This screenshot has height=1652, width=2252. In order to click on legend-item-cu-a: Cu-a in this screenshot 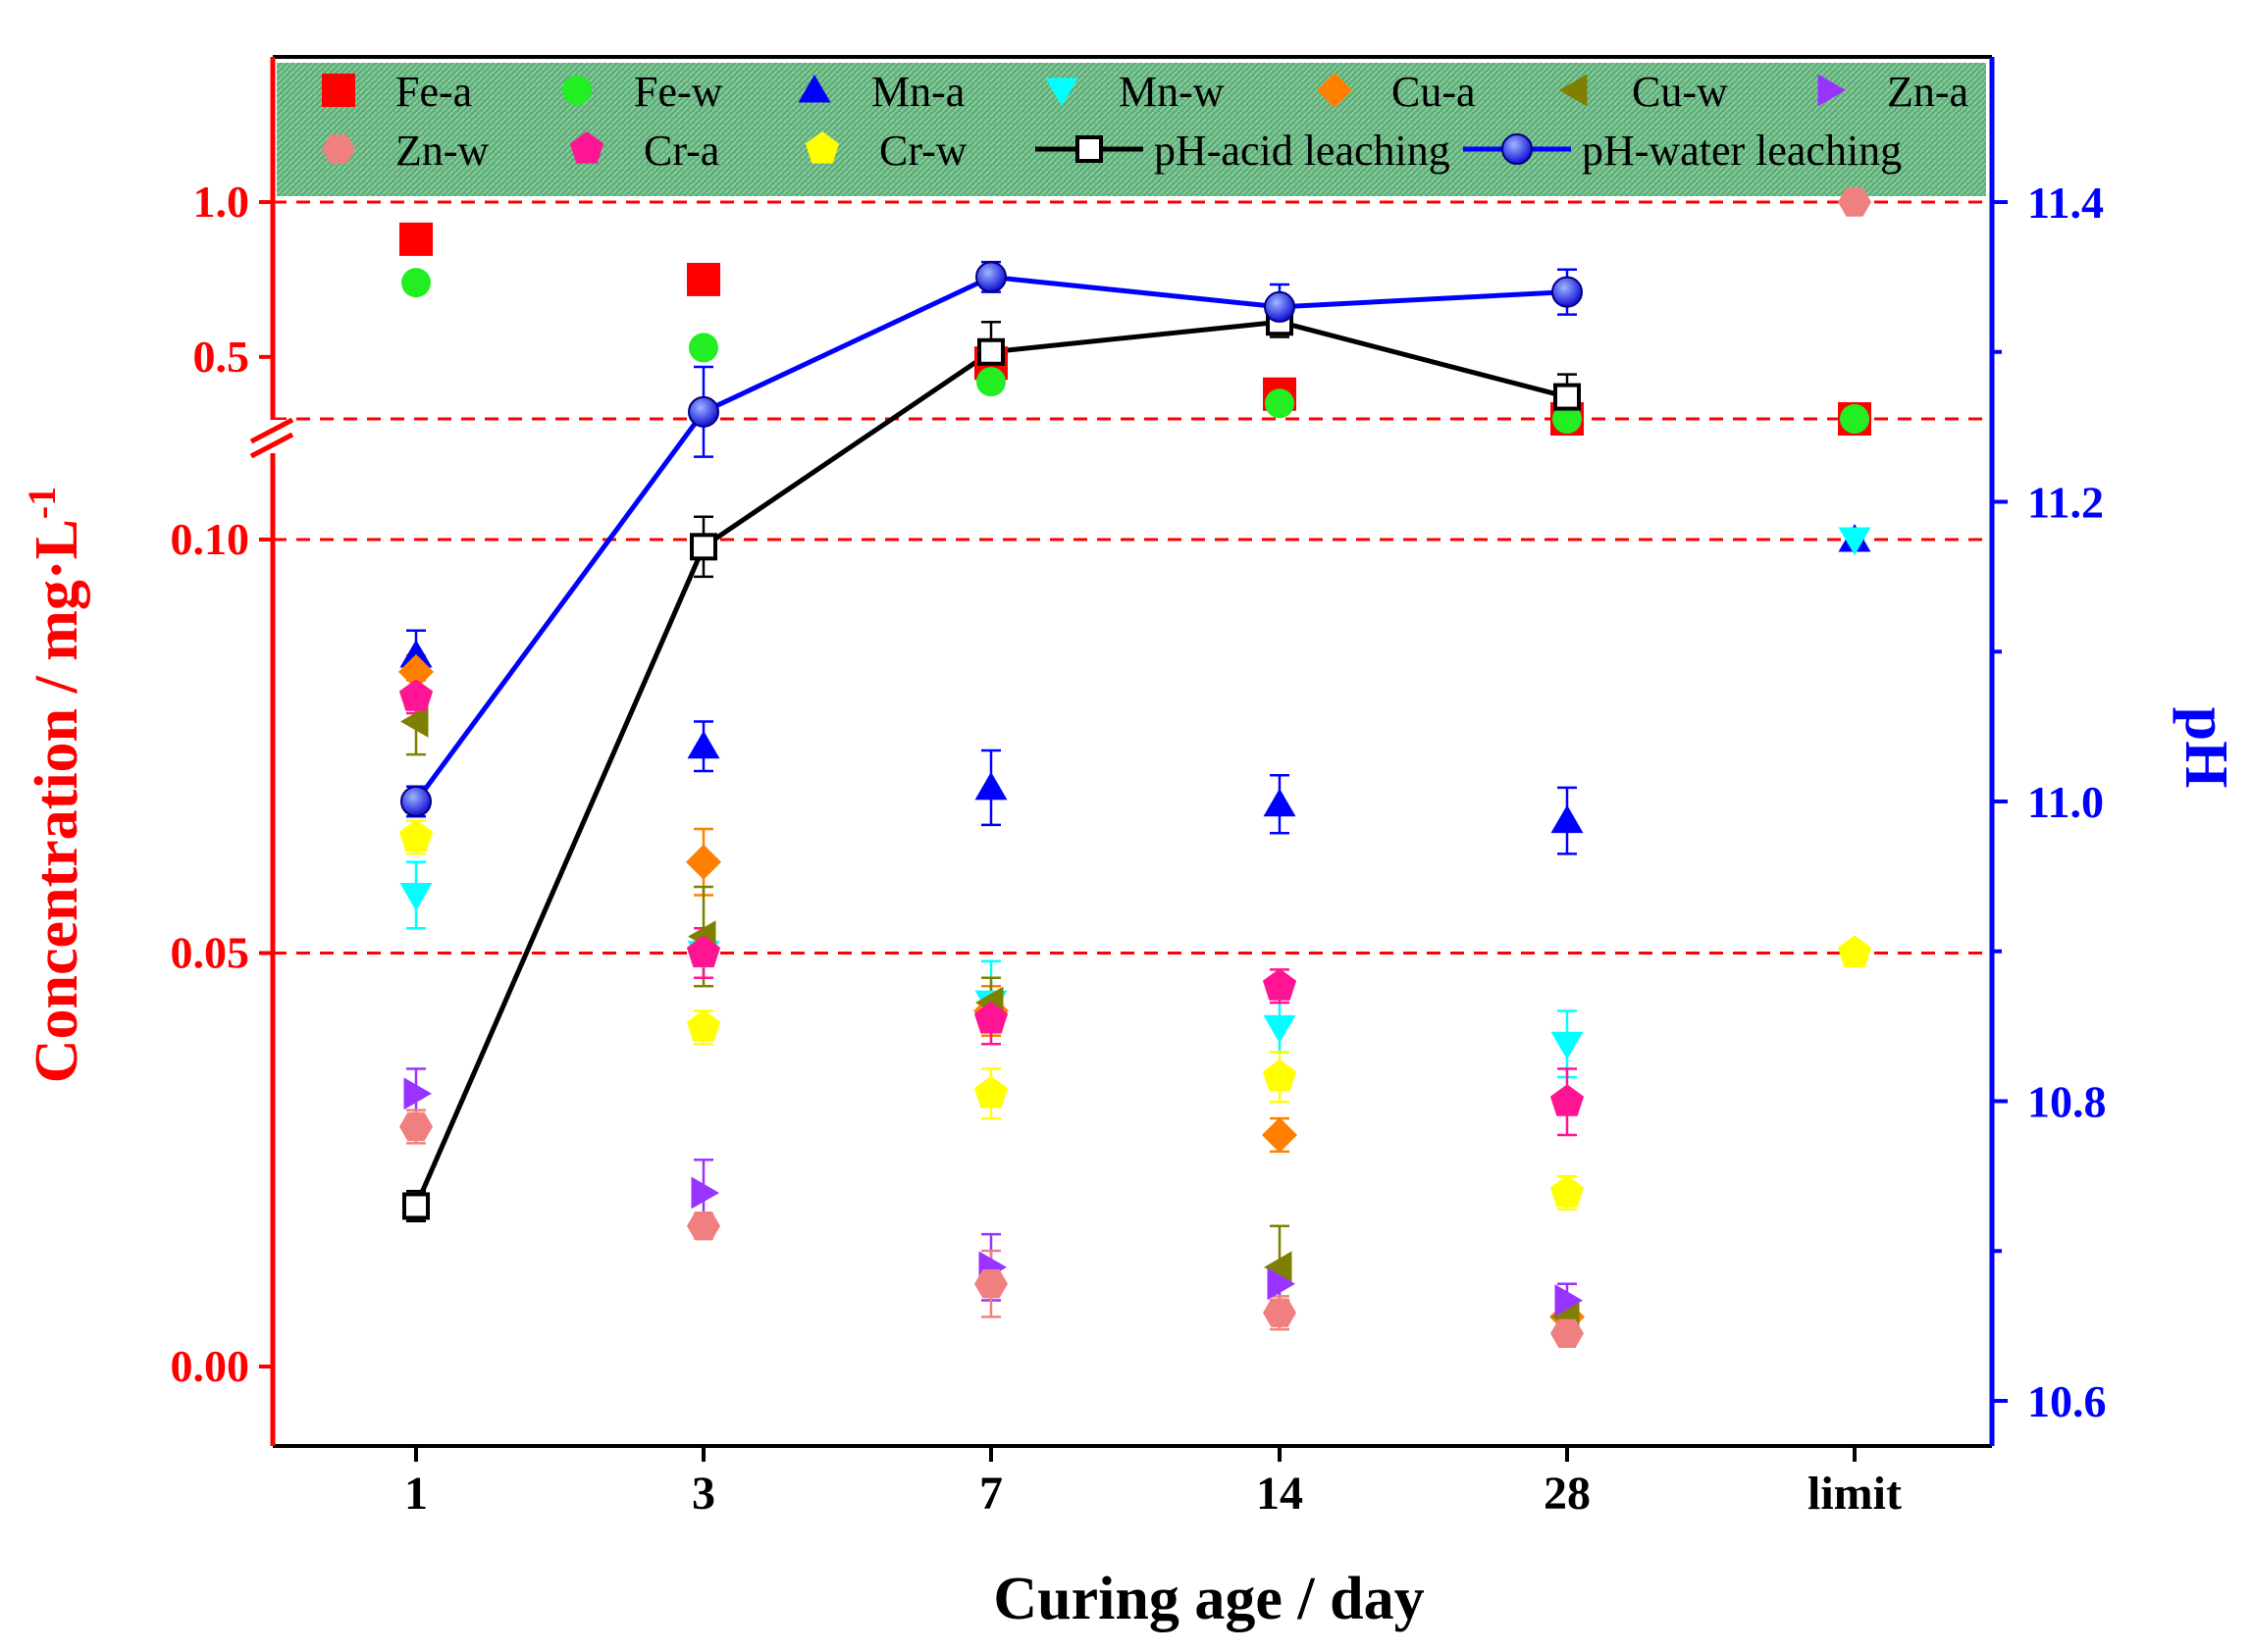, I will do `click(1396, 92)`.